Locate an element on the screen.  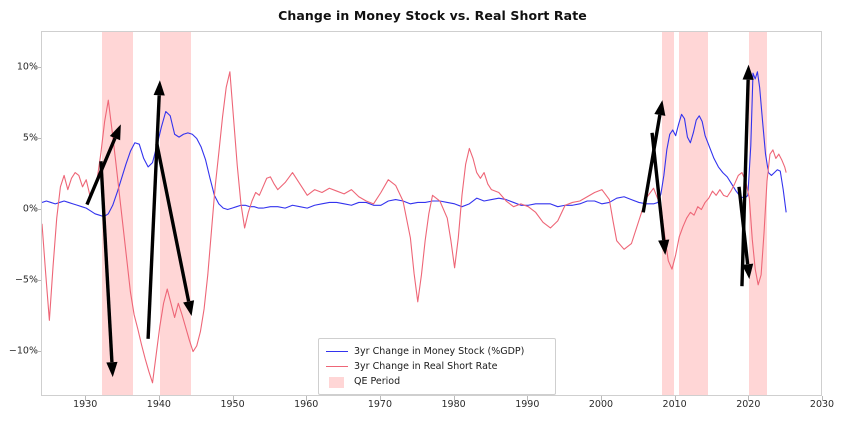
x-tick-label: 1960 is located at coordinates (306, 404).